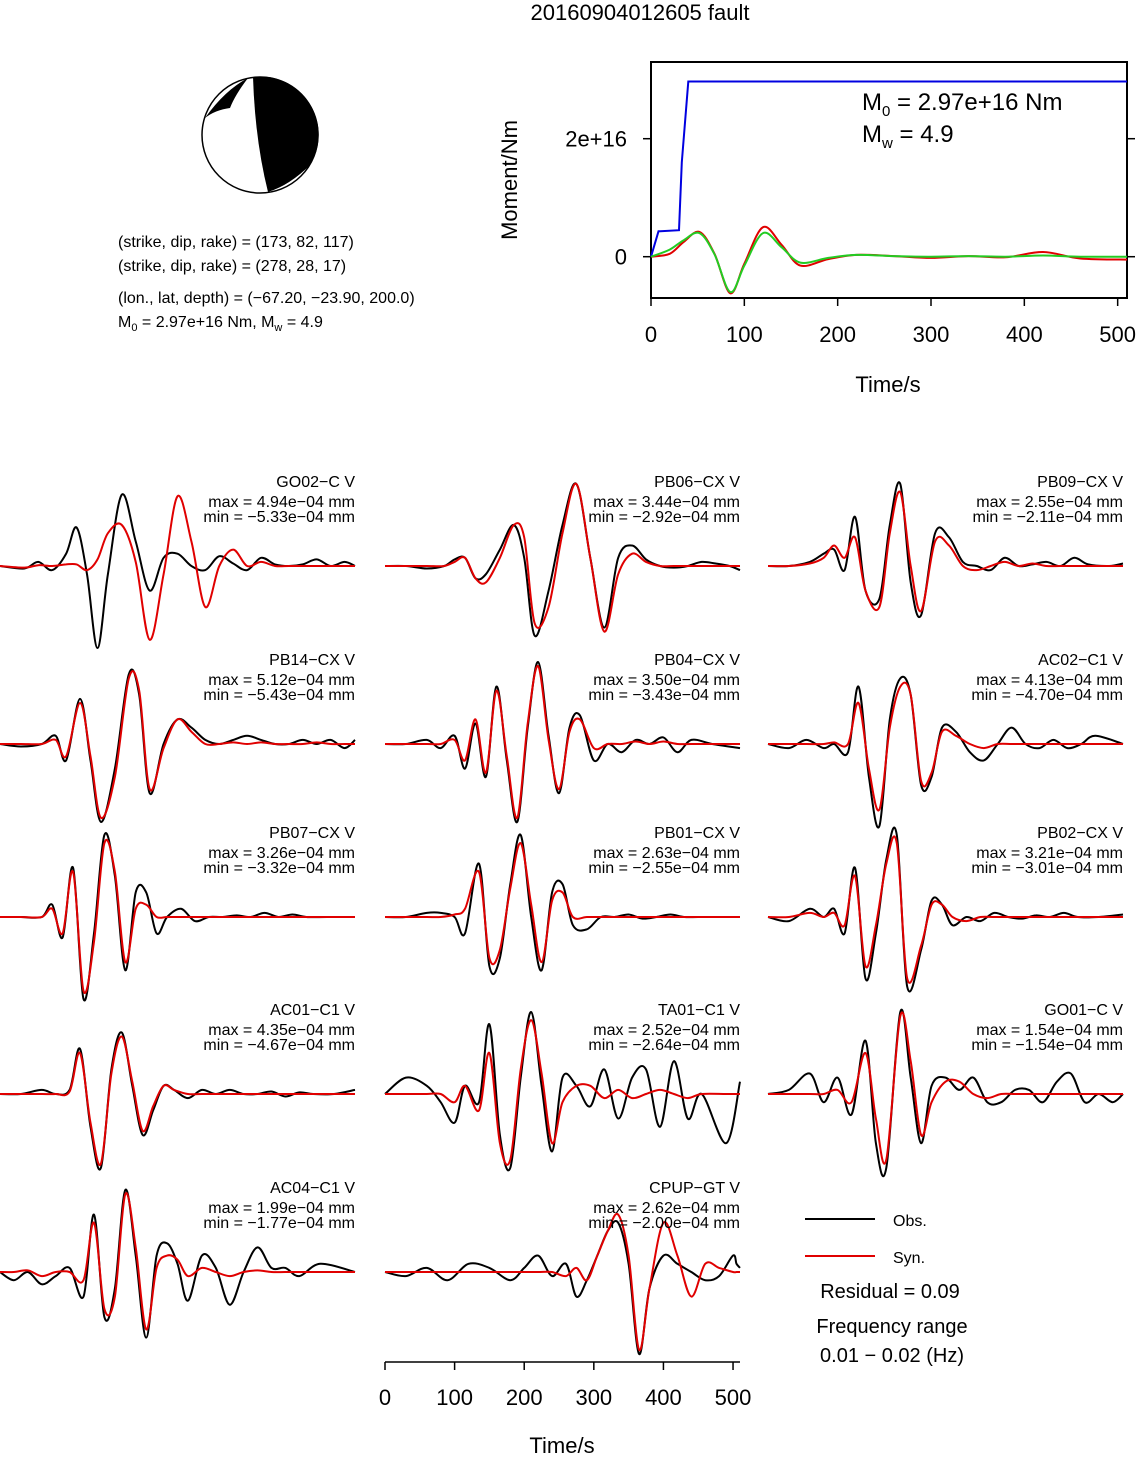 The width and height of the screenshot is (1137, 1458). What do you see at coordinates (279, 1045) in the screenshot?
I see `station-min: min = −4.67e−04 mm` at bounding box center [279, 1045].